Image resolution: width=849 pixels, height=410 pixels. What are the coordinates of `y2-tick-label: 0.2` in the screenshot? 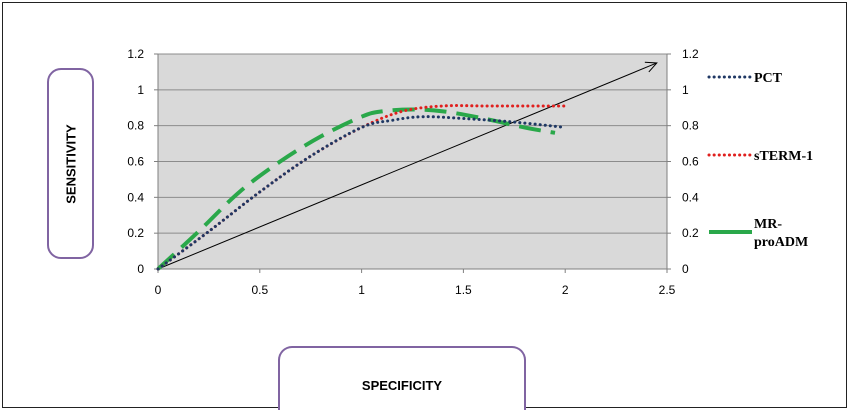 It's located at (690, 233).